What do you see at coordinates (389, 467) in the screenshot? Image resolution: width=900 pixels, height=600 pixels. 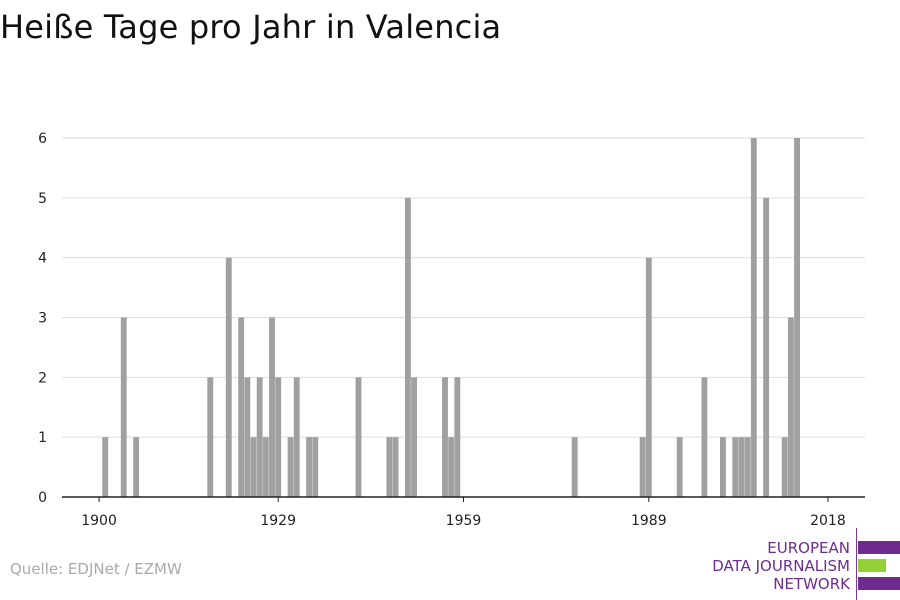 I see `bar-1947` at bounding box center [389, 467].